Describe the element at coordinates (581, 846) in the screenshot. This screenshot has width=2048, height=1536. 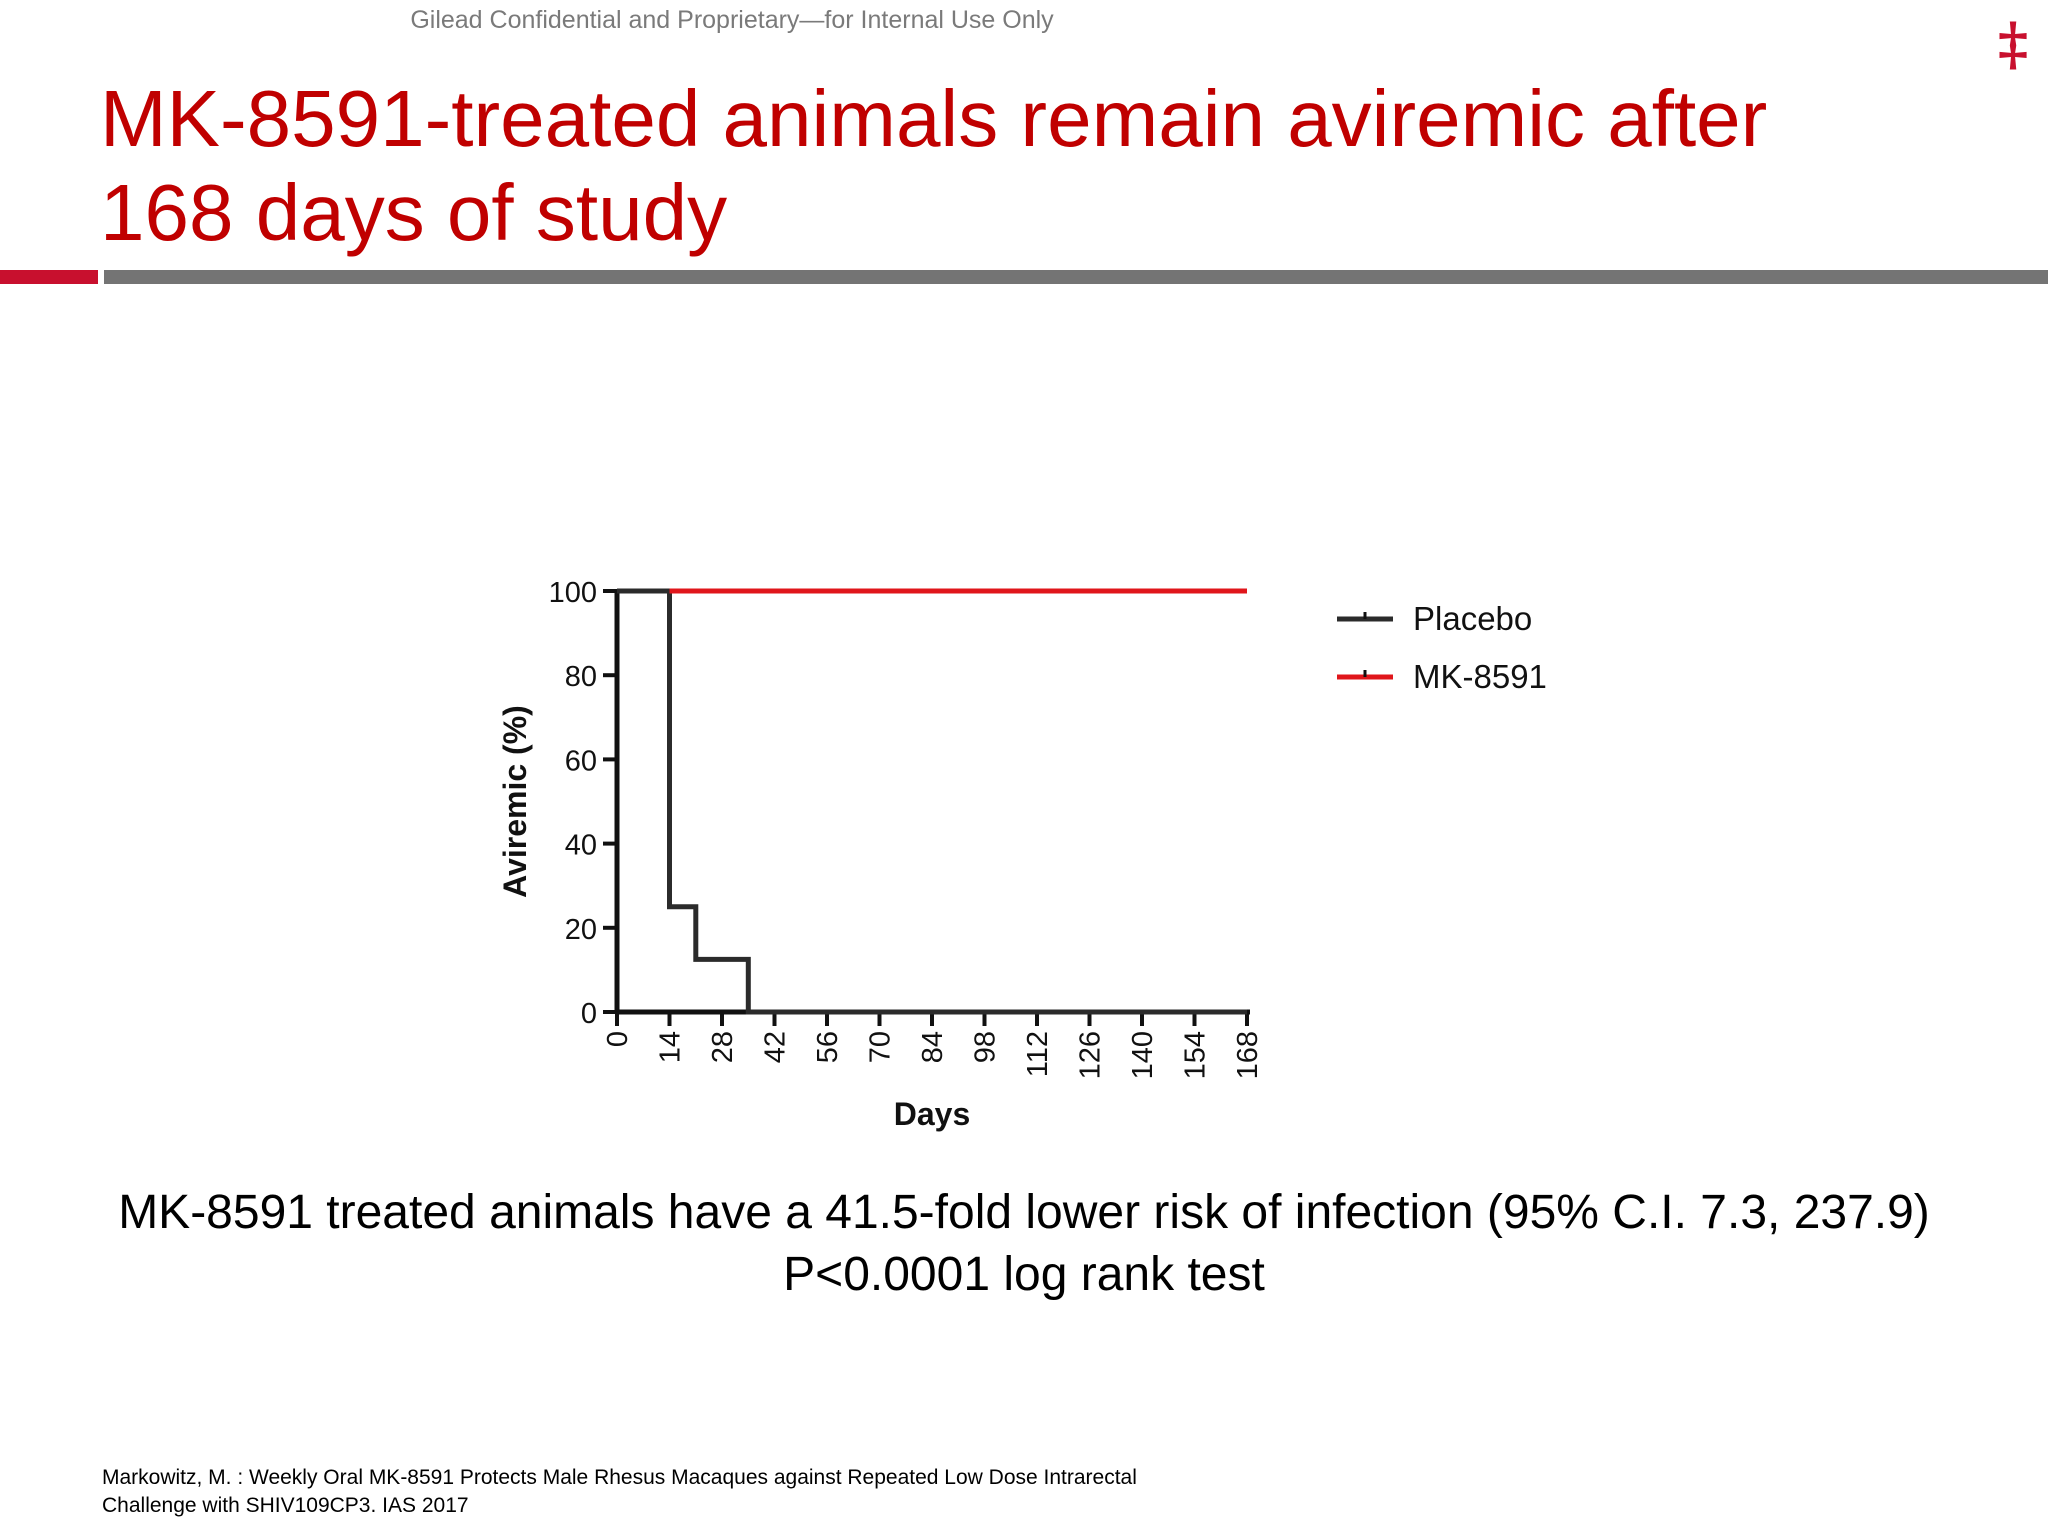
I see `y-tick-label: 40` at that location.